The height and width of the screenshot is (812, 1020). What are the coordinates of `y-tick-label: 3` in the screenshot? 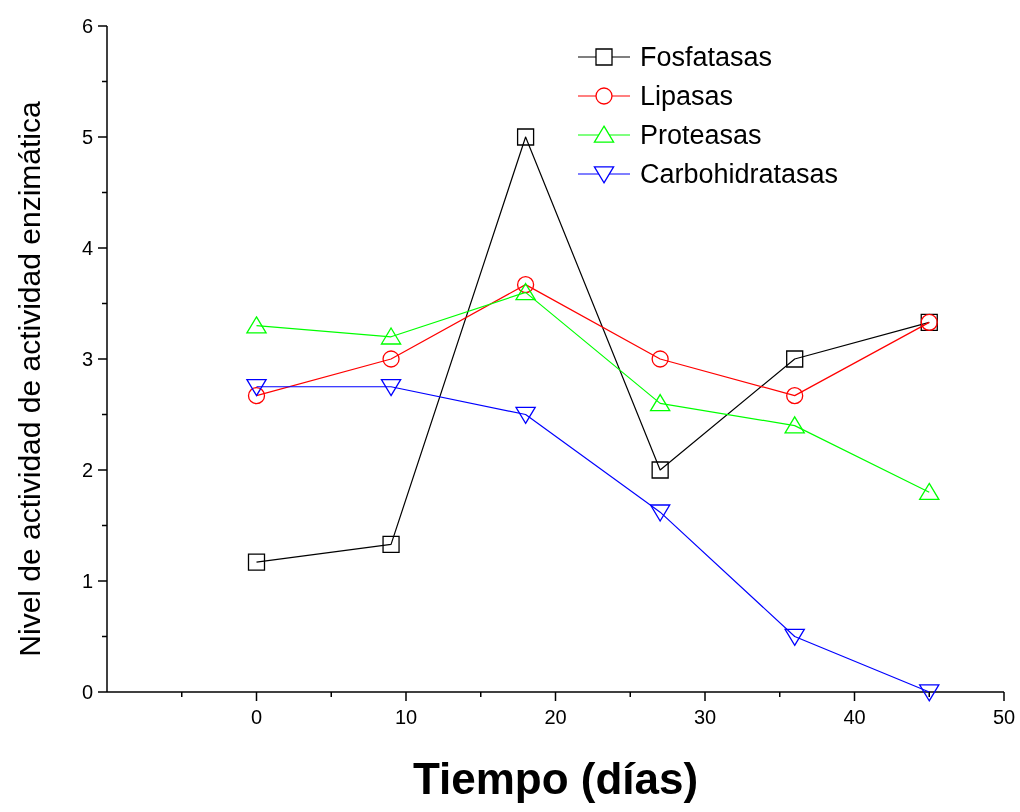 It's located at (87, 359).